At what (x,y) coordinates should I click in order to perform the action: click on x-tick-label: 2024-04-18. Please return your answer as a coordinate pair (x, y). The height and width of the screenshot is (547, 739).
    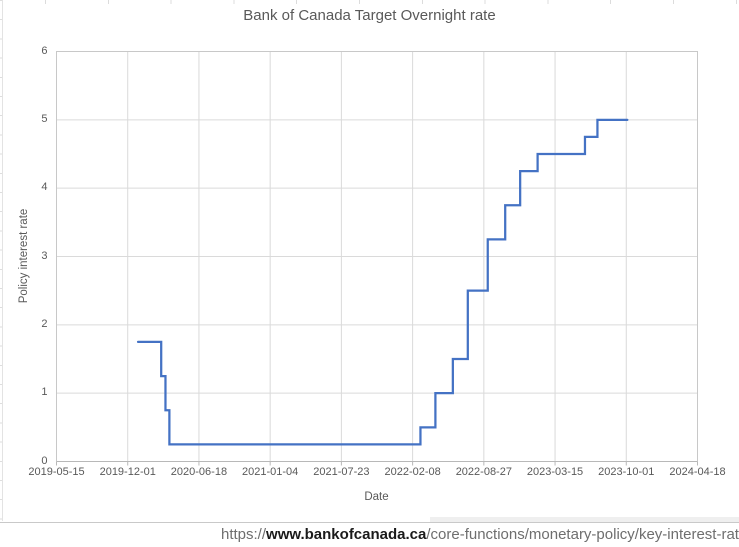
    Looking at the image, I should click on (697, 472).